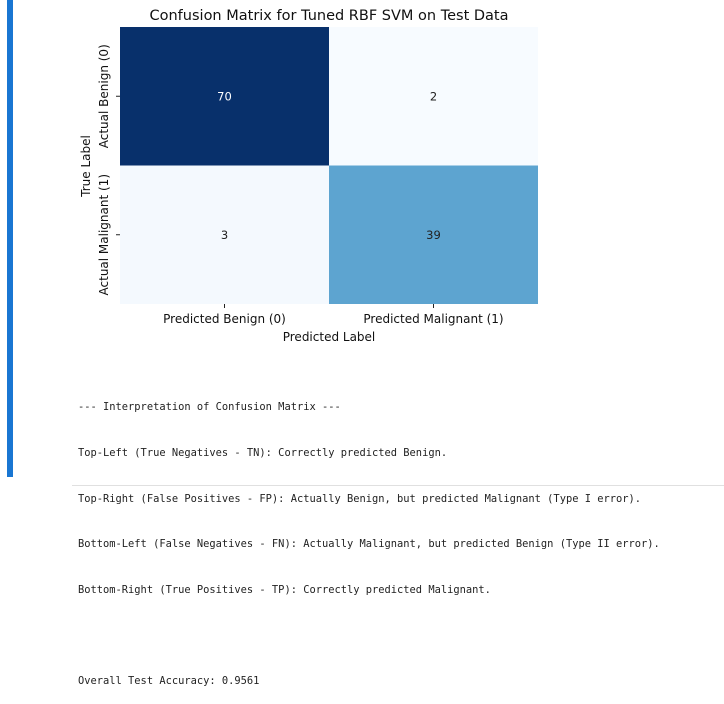  What do you see at coordinates (10, 238) in the screenshot?
I see `cell-focus-bar` at bounding box center [10, 238].